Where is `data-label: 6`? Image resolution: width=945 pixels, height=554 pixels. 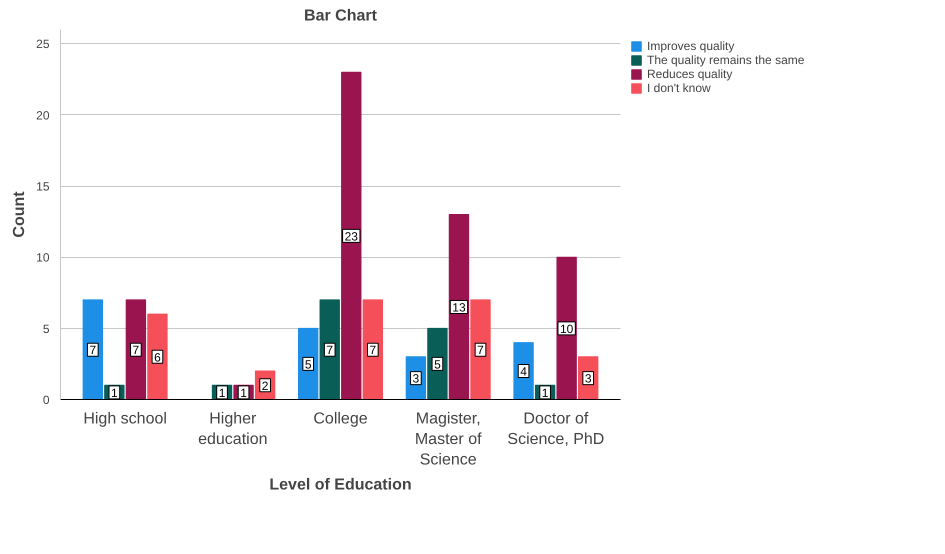 data-label: 6 is located at coordinates (158, 357).